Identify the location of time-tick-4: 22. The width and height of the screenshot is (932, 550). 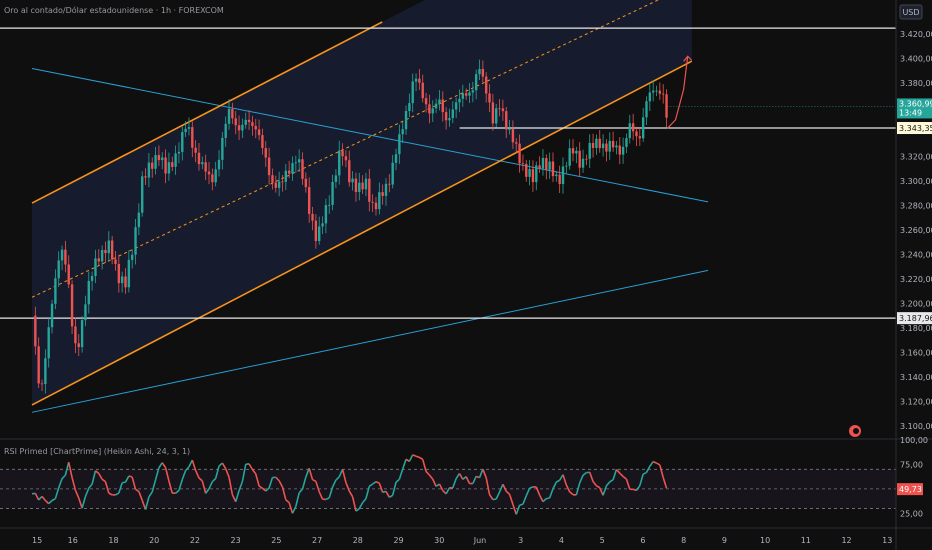
(195, 540).